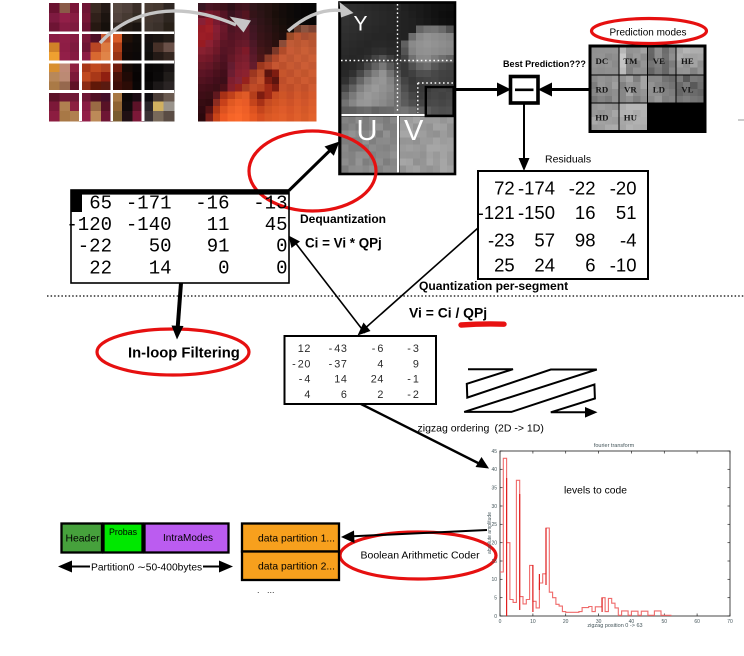  I want to click on svg-text: Probas, so click(123, 532).